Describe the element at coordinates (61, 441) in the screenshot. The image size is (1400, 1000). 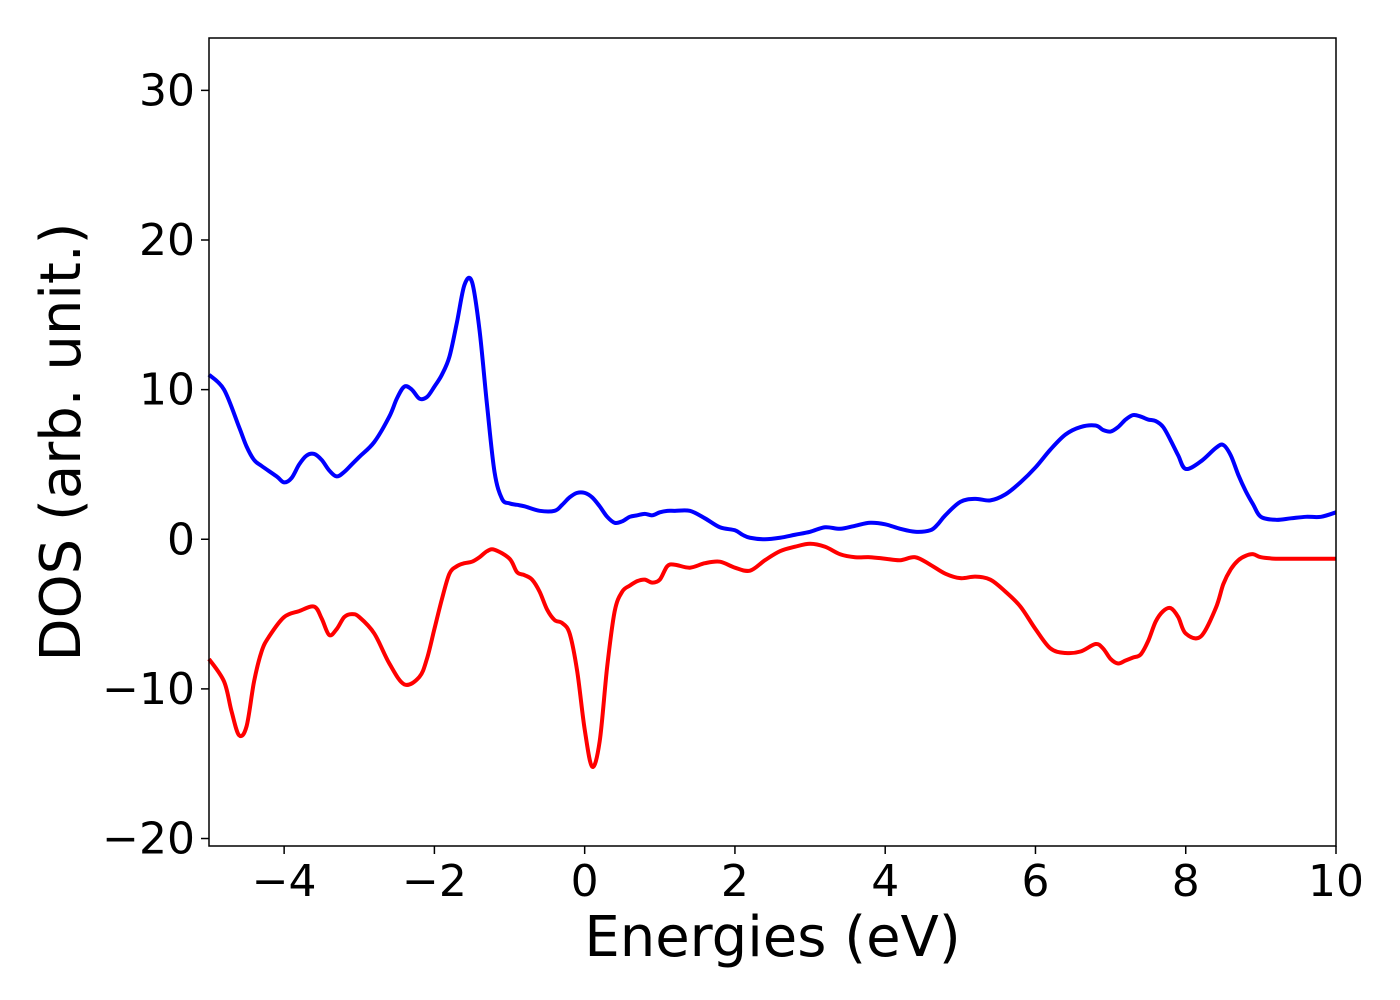
I see `y-axis-title: DOS (arb. unit.)` at that location.